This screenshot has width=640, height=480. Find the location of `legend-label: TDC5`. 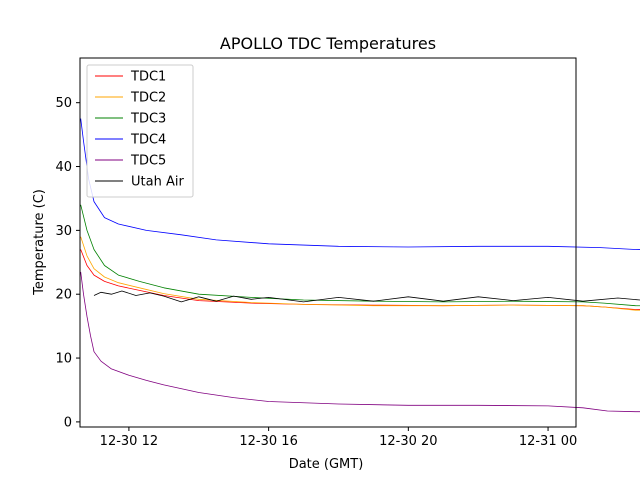

legend-label: TDC5 is located at coordinates (148, 161).